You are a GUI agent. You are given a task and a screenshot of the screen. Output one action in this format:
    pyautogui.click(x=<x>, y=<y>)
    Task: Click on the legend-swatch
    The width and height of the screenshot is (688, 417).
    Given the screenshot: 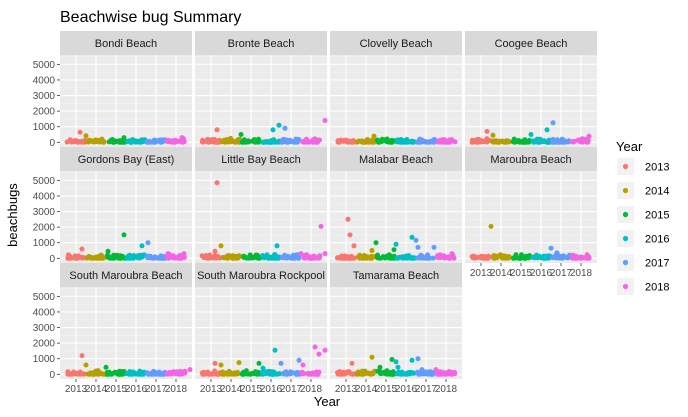 What is the action you would take?
    pyautogui.click(x=625, y=238)
    